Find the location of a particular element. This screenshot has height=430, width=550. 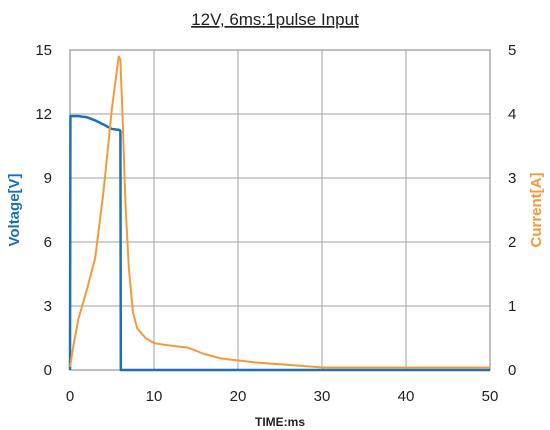

x-tick-label: 10 is located at coordinates (154, 396).